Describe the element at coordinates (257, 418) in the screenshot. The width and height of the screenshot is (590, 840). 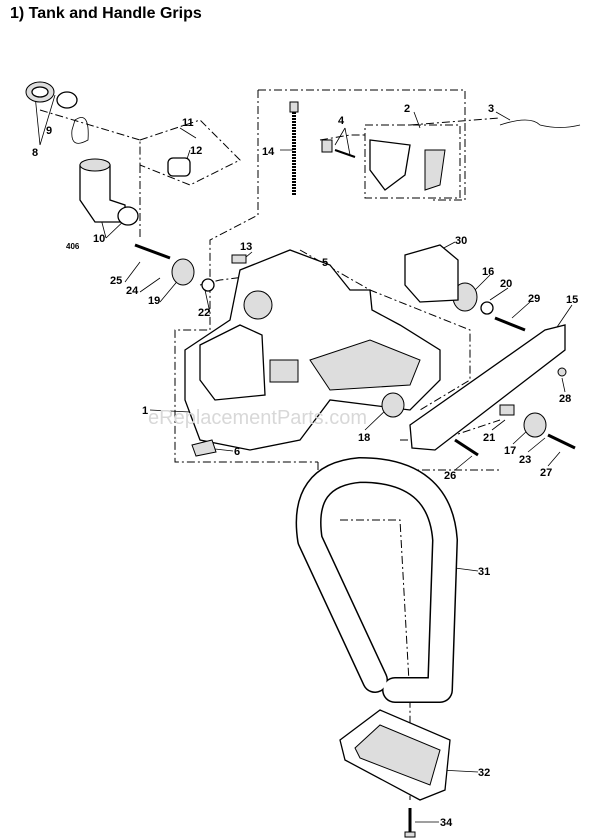
I see `watermark: eReplacementParts.com` at that location.